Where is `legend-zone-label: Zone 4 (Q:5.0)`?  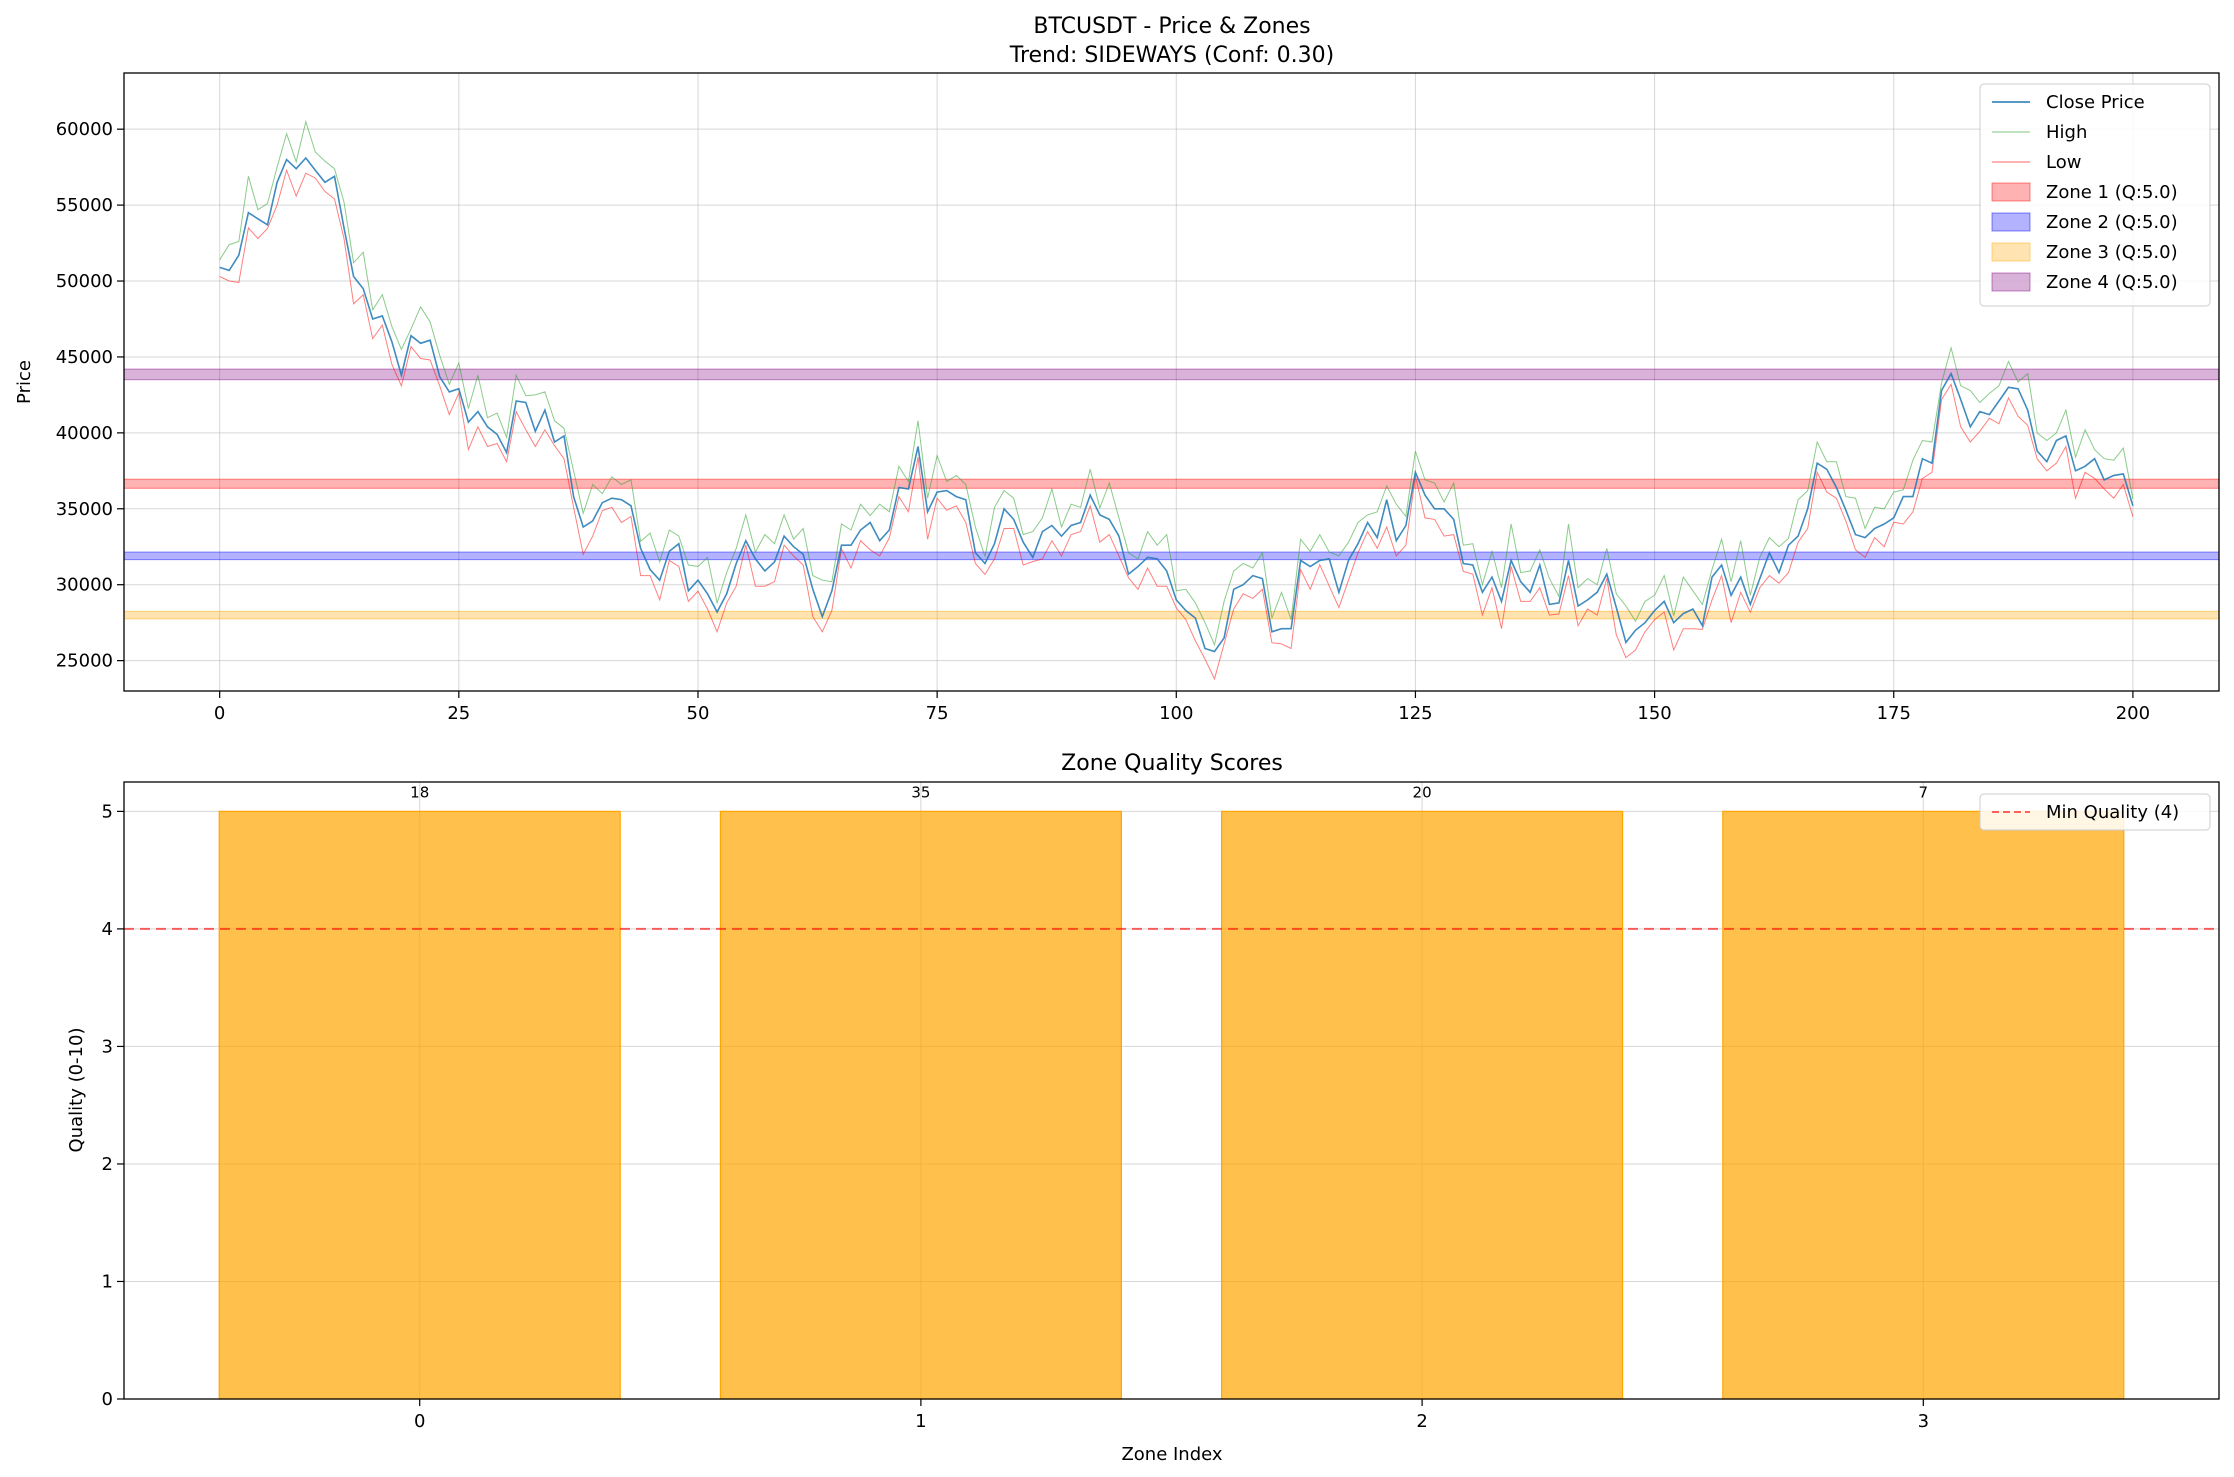 legend-zone-label: Zone 4 (Q:5.0) is located at coordinates (2112, 282).